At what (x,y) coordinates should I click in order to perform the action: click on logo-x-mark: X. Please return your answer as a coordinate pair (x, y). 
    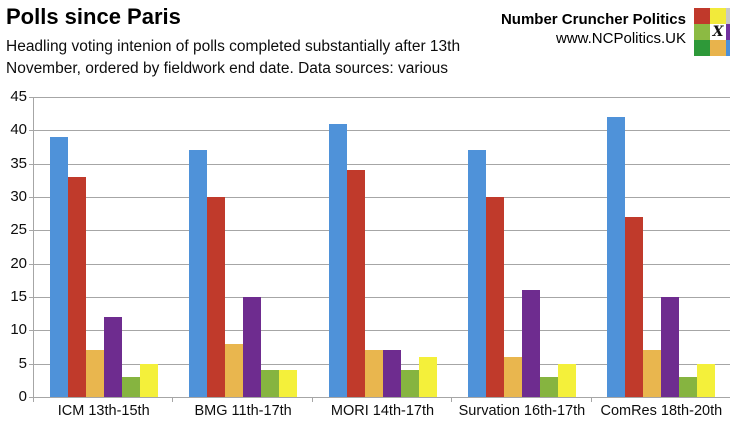
    Looking at the image, I should click on (718, 32).